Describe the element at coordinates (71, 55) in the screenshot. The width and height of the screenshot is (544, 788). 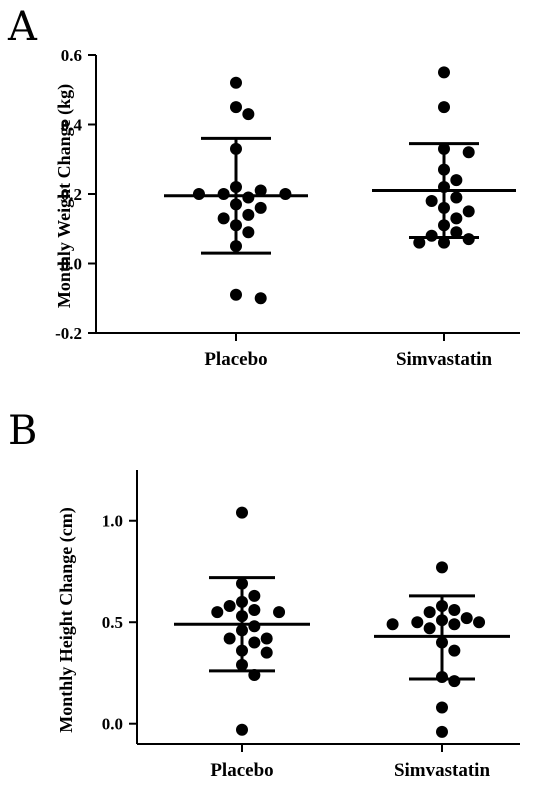
I see `panel-a-y-tick-label: 0.6` at that location.